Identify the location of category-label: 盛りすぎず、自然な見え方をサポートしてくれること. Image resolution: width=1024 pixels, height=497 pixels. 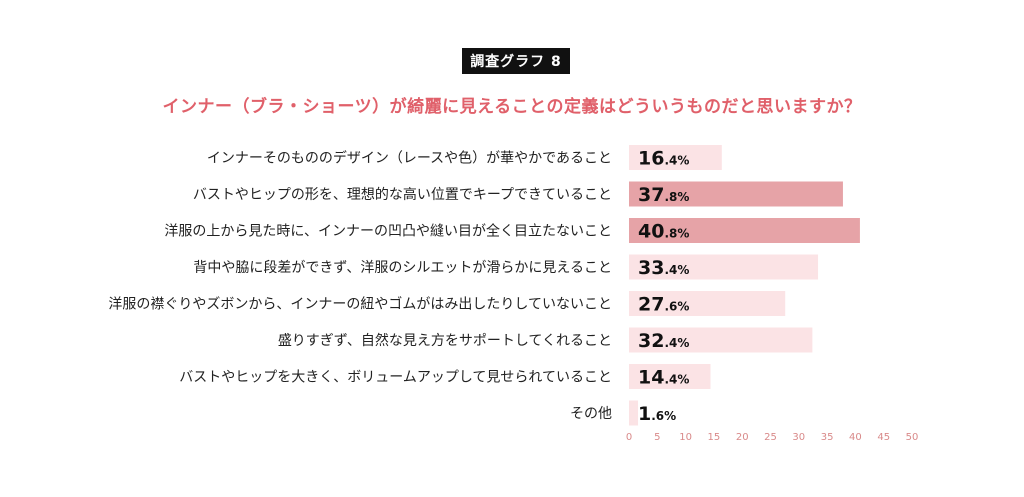
(445, 340).